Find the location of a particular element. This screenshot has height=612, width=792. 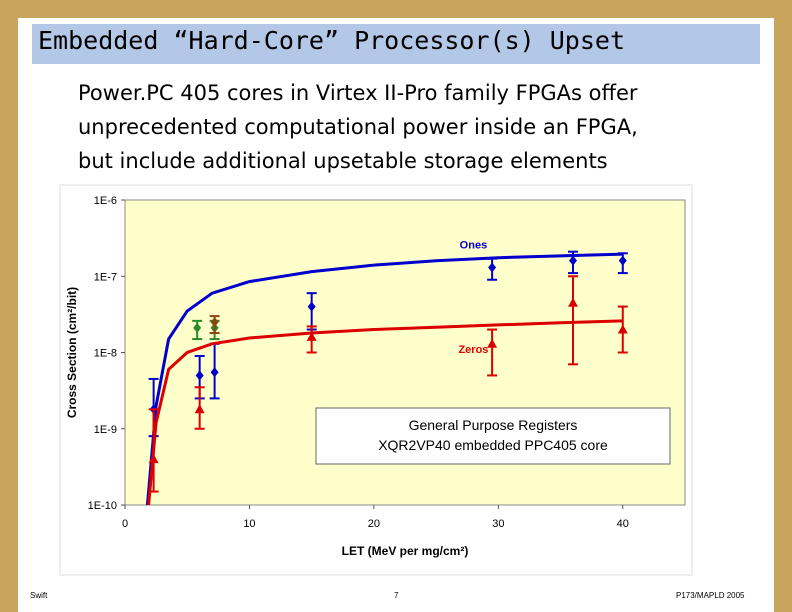

slide-title: Embedded “Hard-Core” Processor(s) Upset is located at coordinates (331, 40).